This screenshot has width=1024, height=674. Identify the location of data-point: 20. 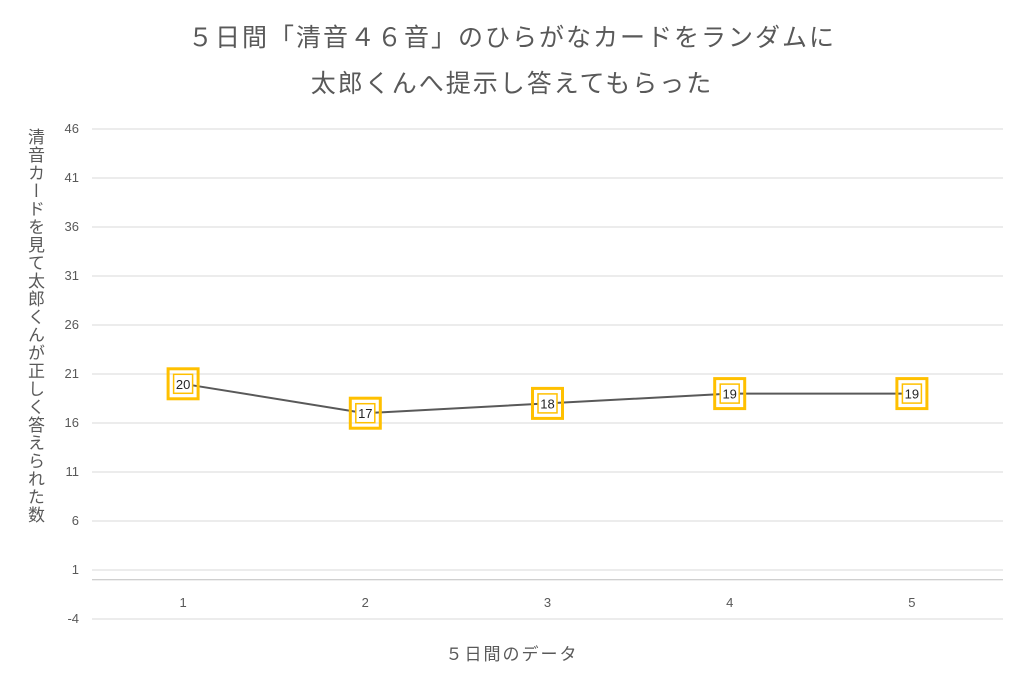
(183, 384).